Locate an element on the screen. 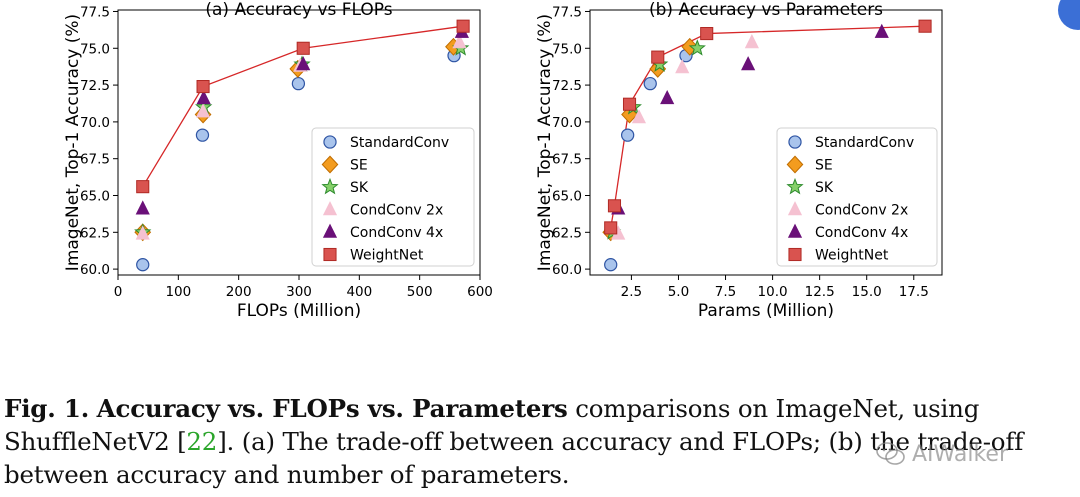  x-tick-label: 400 is located at coordinates (359, 292).